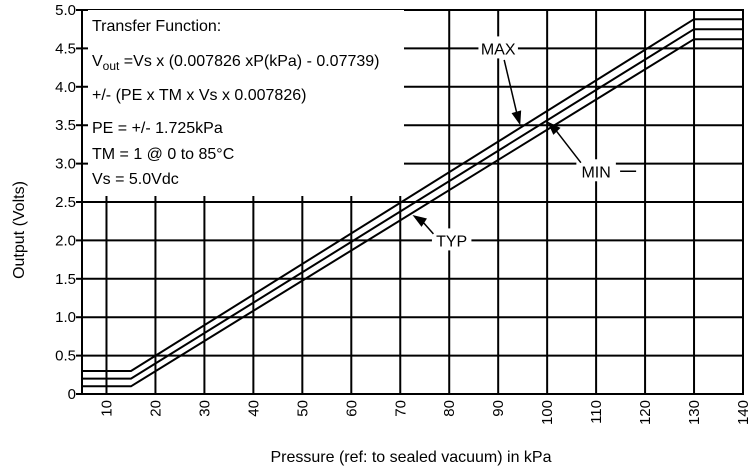  Describe the element at coordinates (595, 172) in the screenshot. I see `annotation-label-min: MIN` at that location.